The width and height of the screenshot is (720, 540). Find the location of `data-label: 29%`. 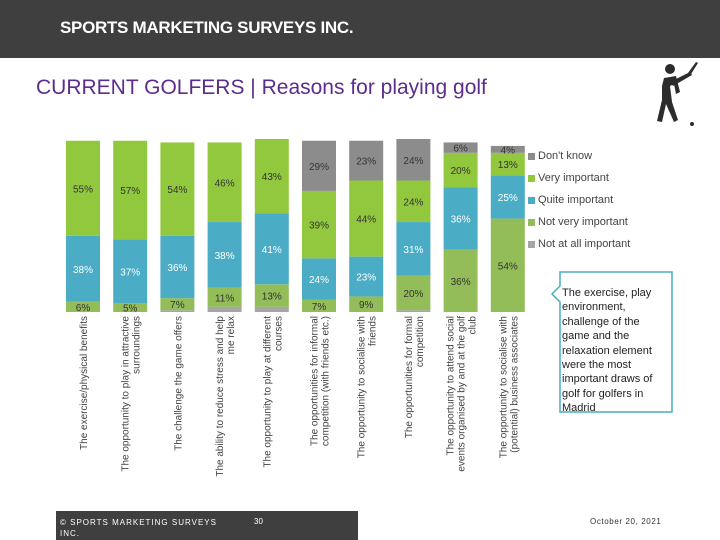

data-label: 29% is located at coordinates (319, 167).